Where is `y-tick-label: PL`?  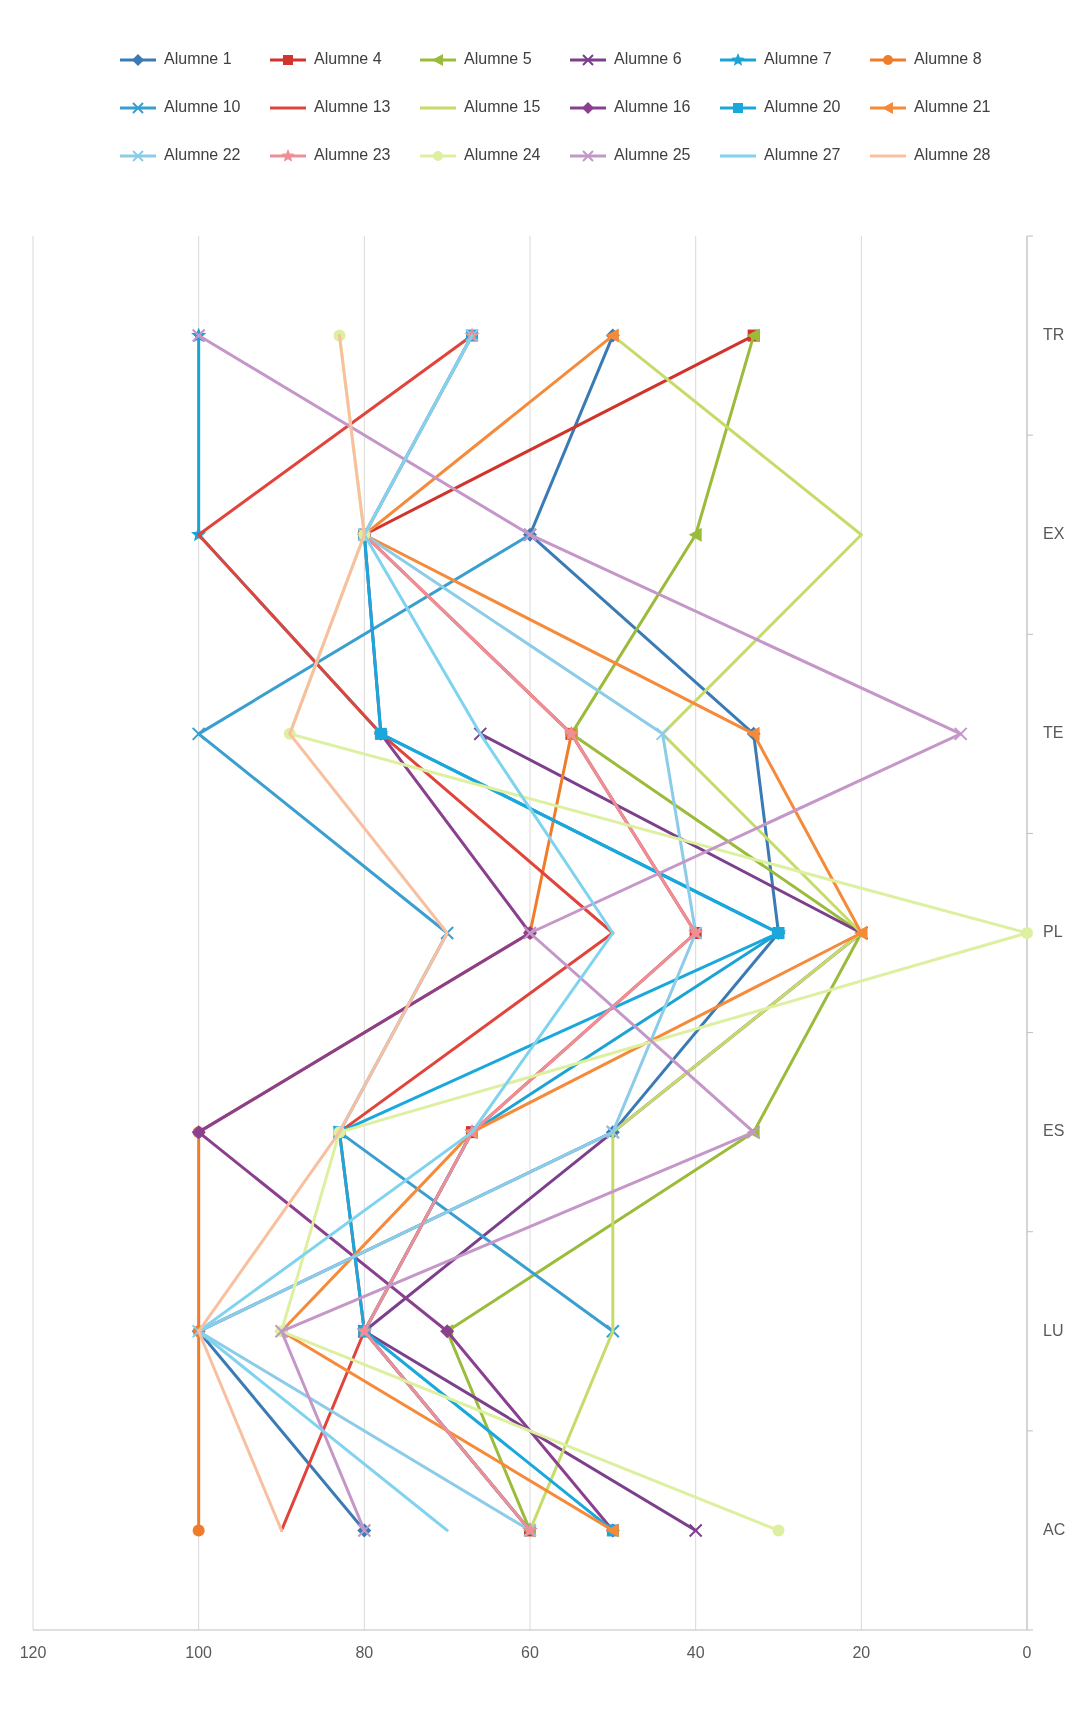 y-tick-label: PL is located at coordinates (1053, 932).